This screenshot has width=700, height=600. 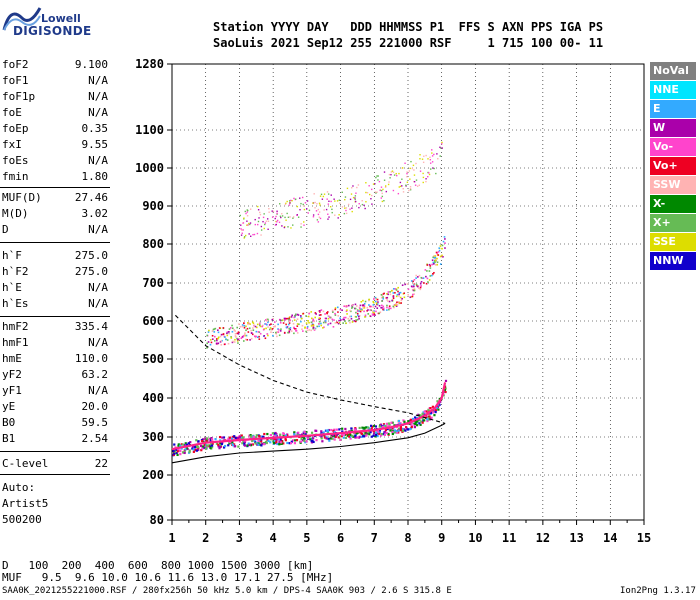 I want to click on param-row: h`E N/A, so click(x=55, y=289).